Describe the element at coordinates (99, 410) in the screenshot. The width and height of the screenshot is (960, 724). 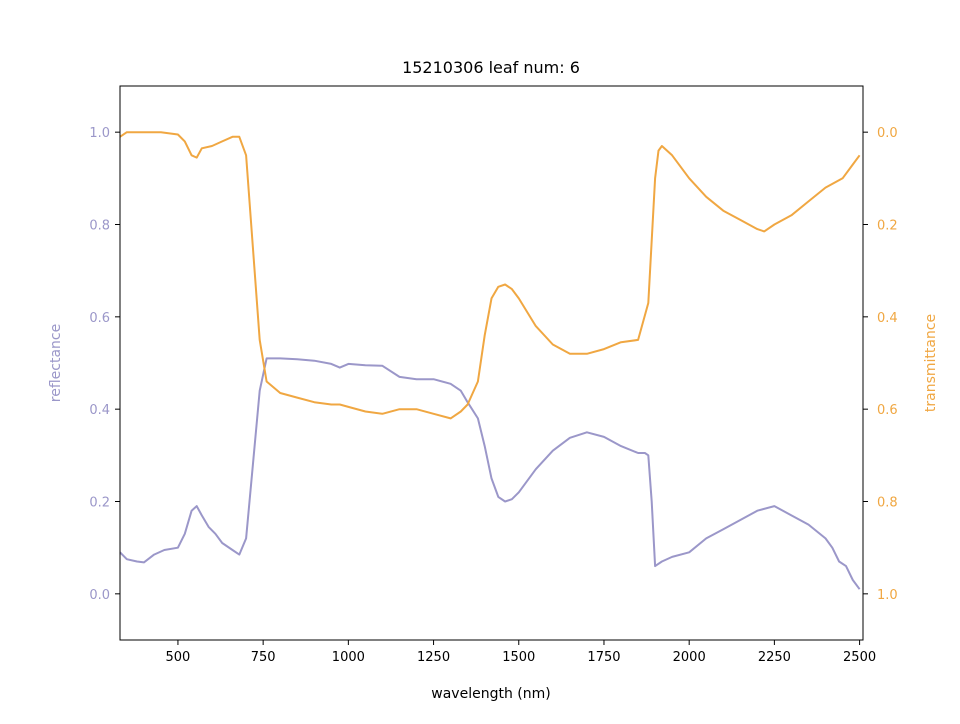
I see `y-left-tick-label: 0.4` at that location.